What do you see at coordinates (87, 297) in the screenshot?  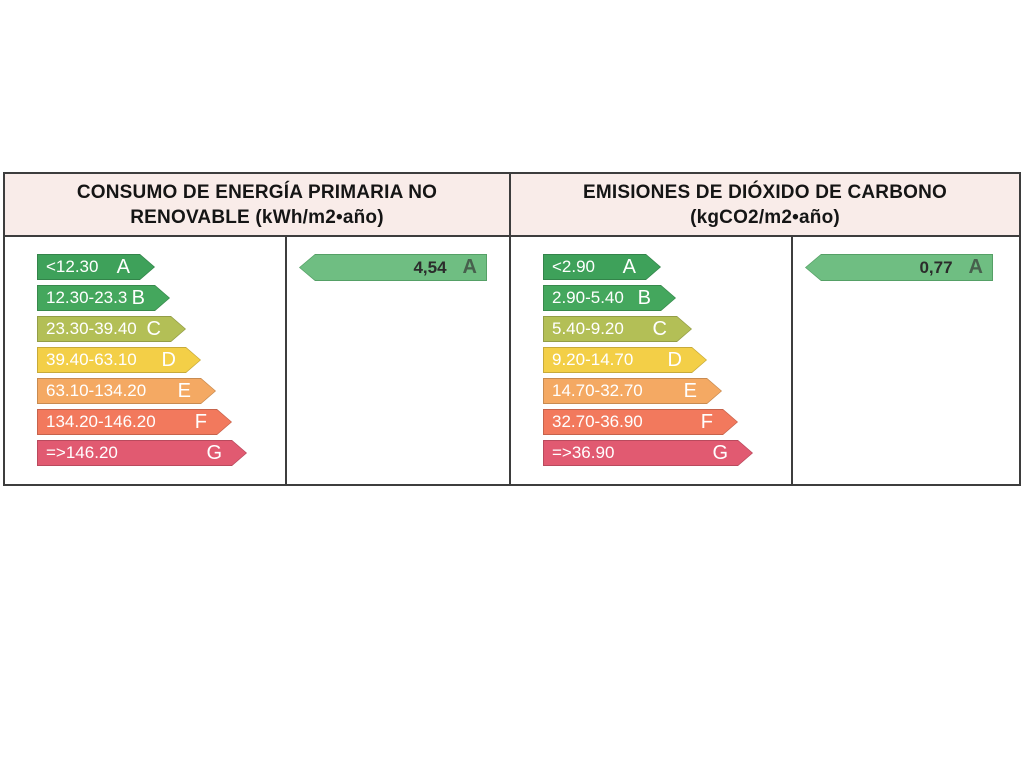 I see `range-label: 12.30-23.3` at bounding box center [87, 297].